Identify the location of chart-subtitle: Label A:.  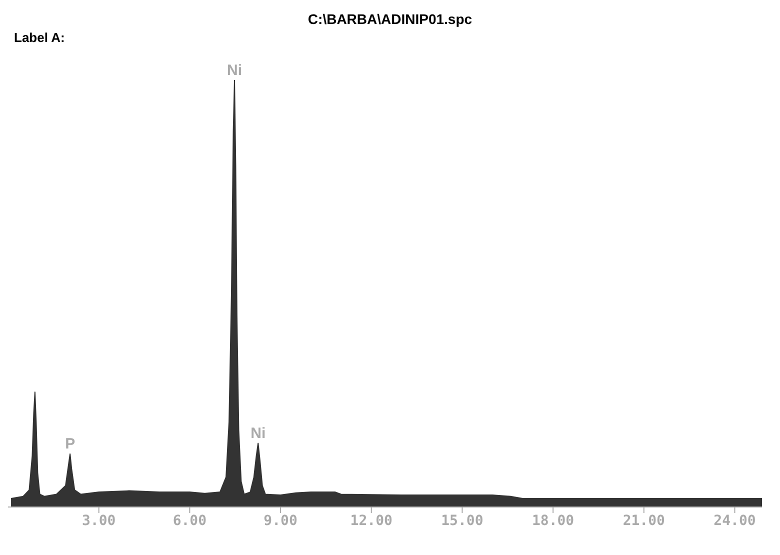
(39, 38).